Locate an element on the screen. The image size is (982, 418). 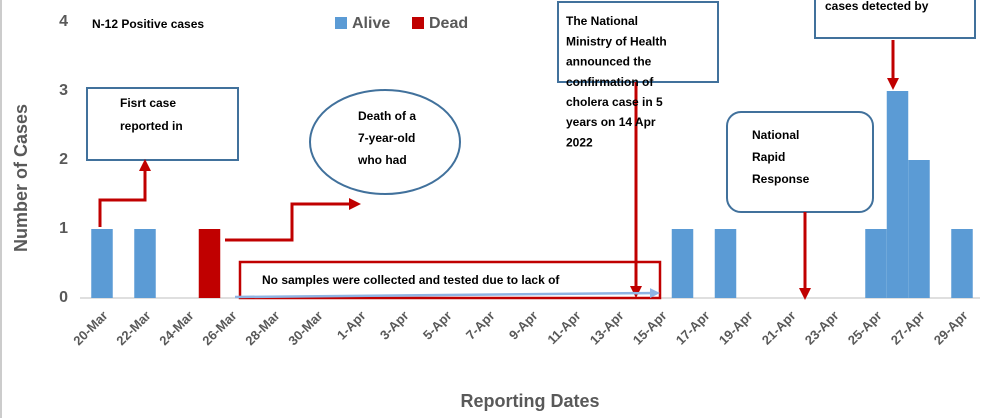
annotation-text: cases detected by is located at coordinates (877, 6).